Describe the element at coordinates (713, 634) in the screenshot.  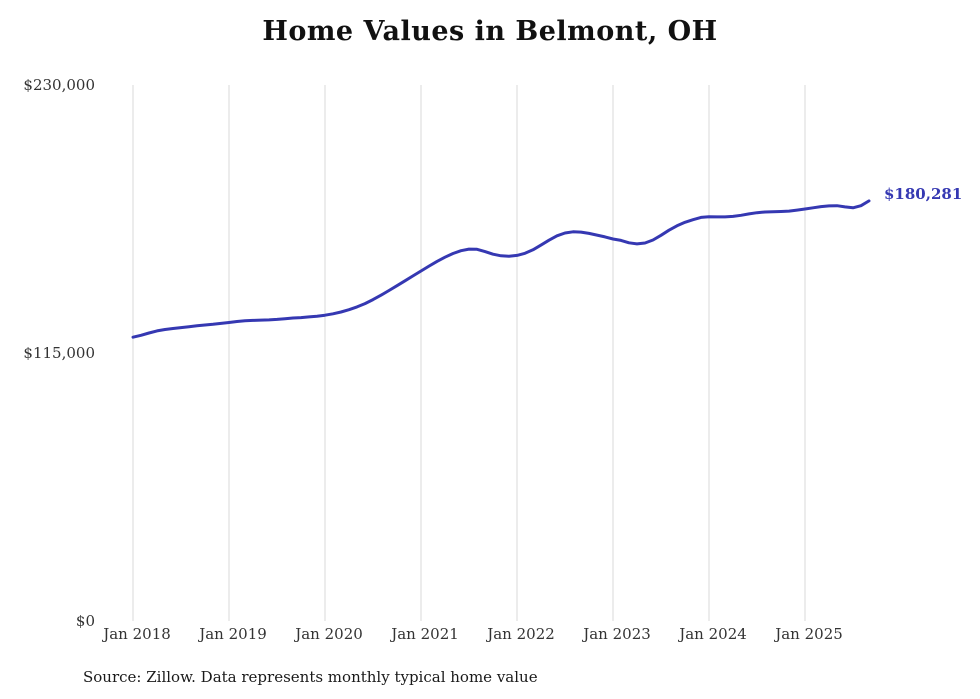
I see `x-axis-tick-label: Jan 2024` at that location.